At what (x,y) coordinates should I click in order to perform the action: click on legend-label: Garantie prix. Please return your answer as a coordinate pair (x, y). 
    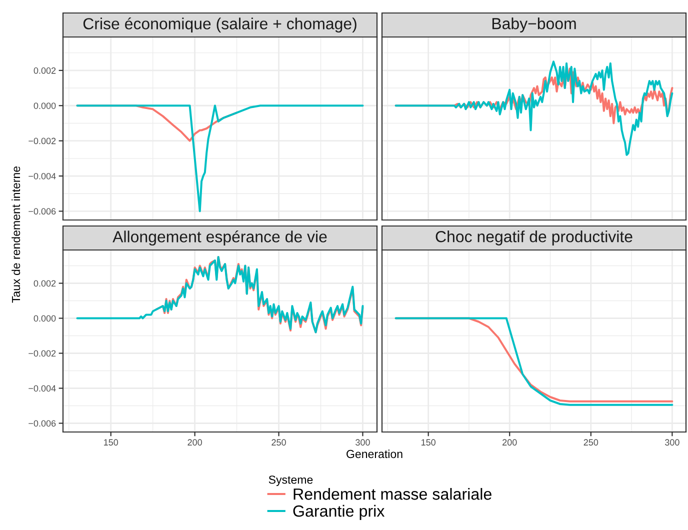
    Looking at the image, I should click on (339, 512).